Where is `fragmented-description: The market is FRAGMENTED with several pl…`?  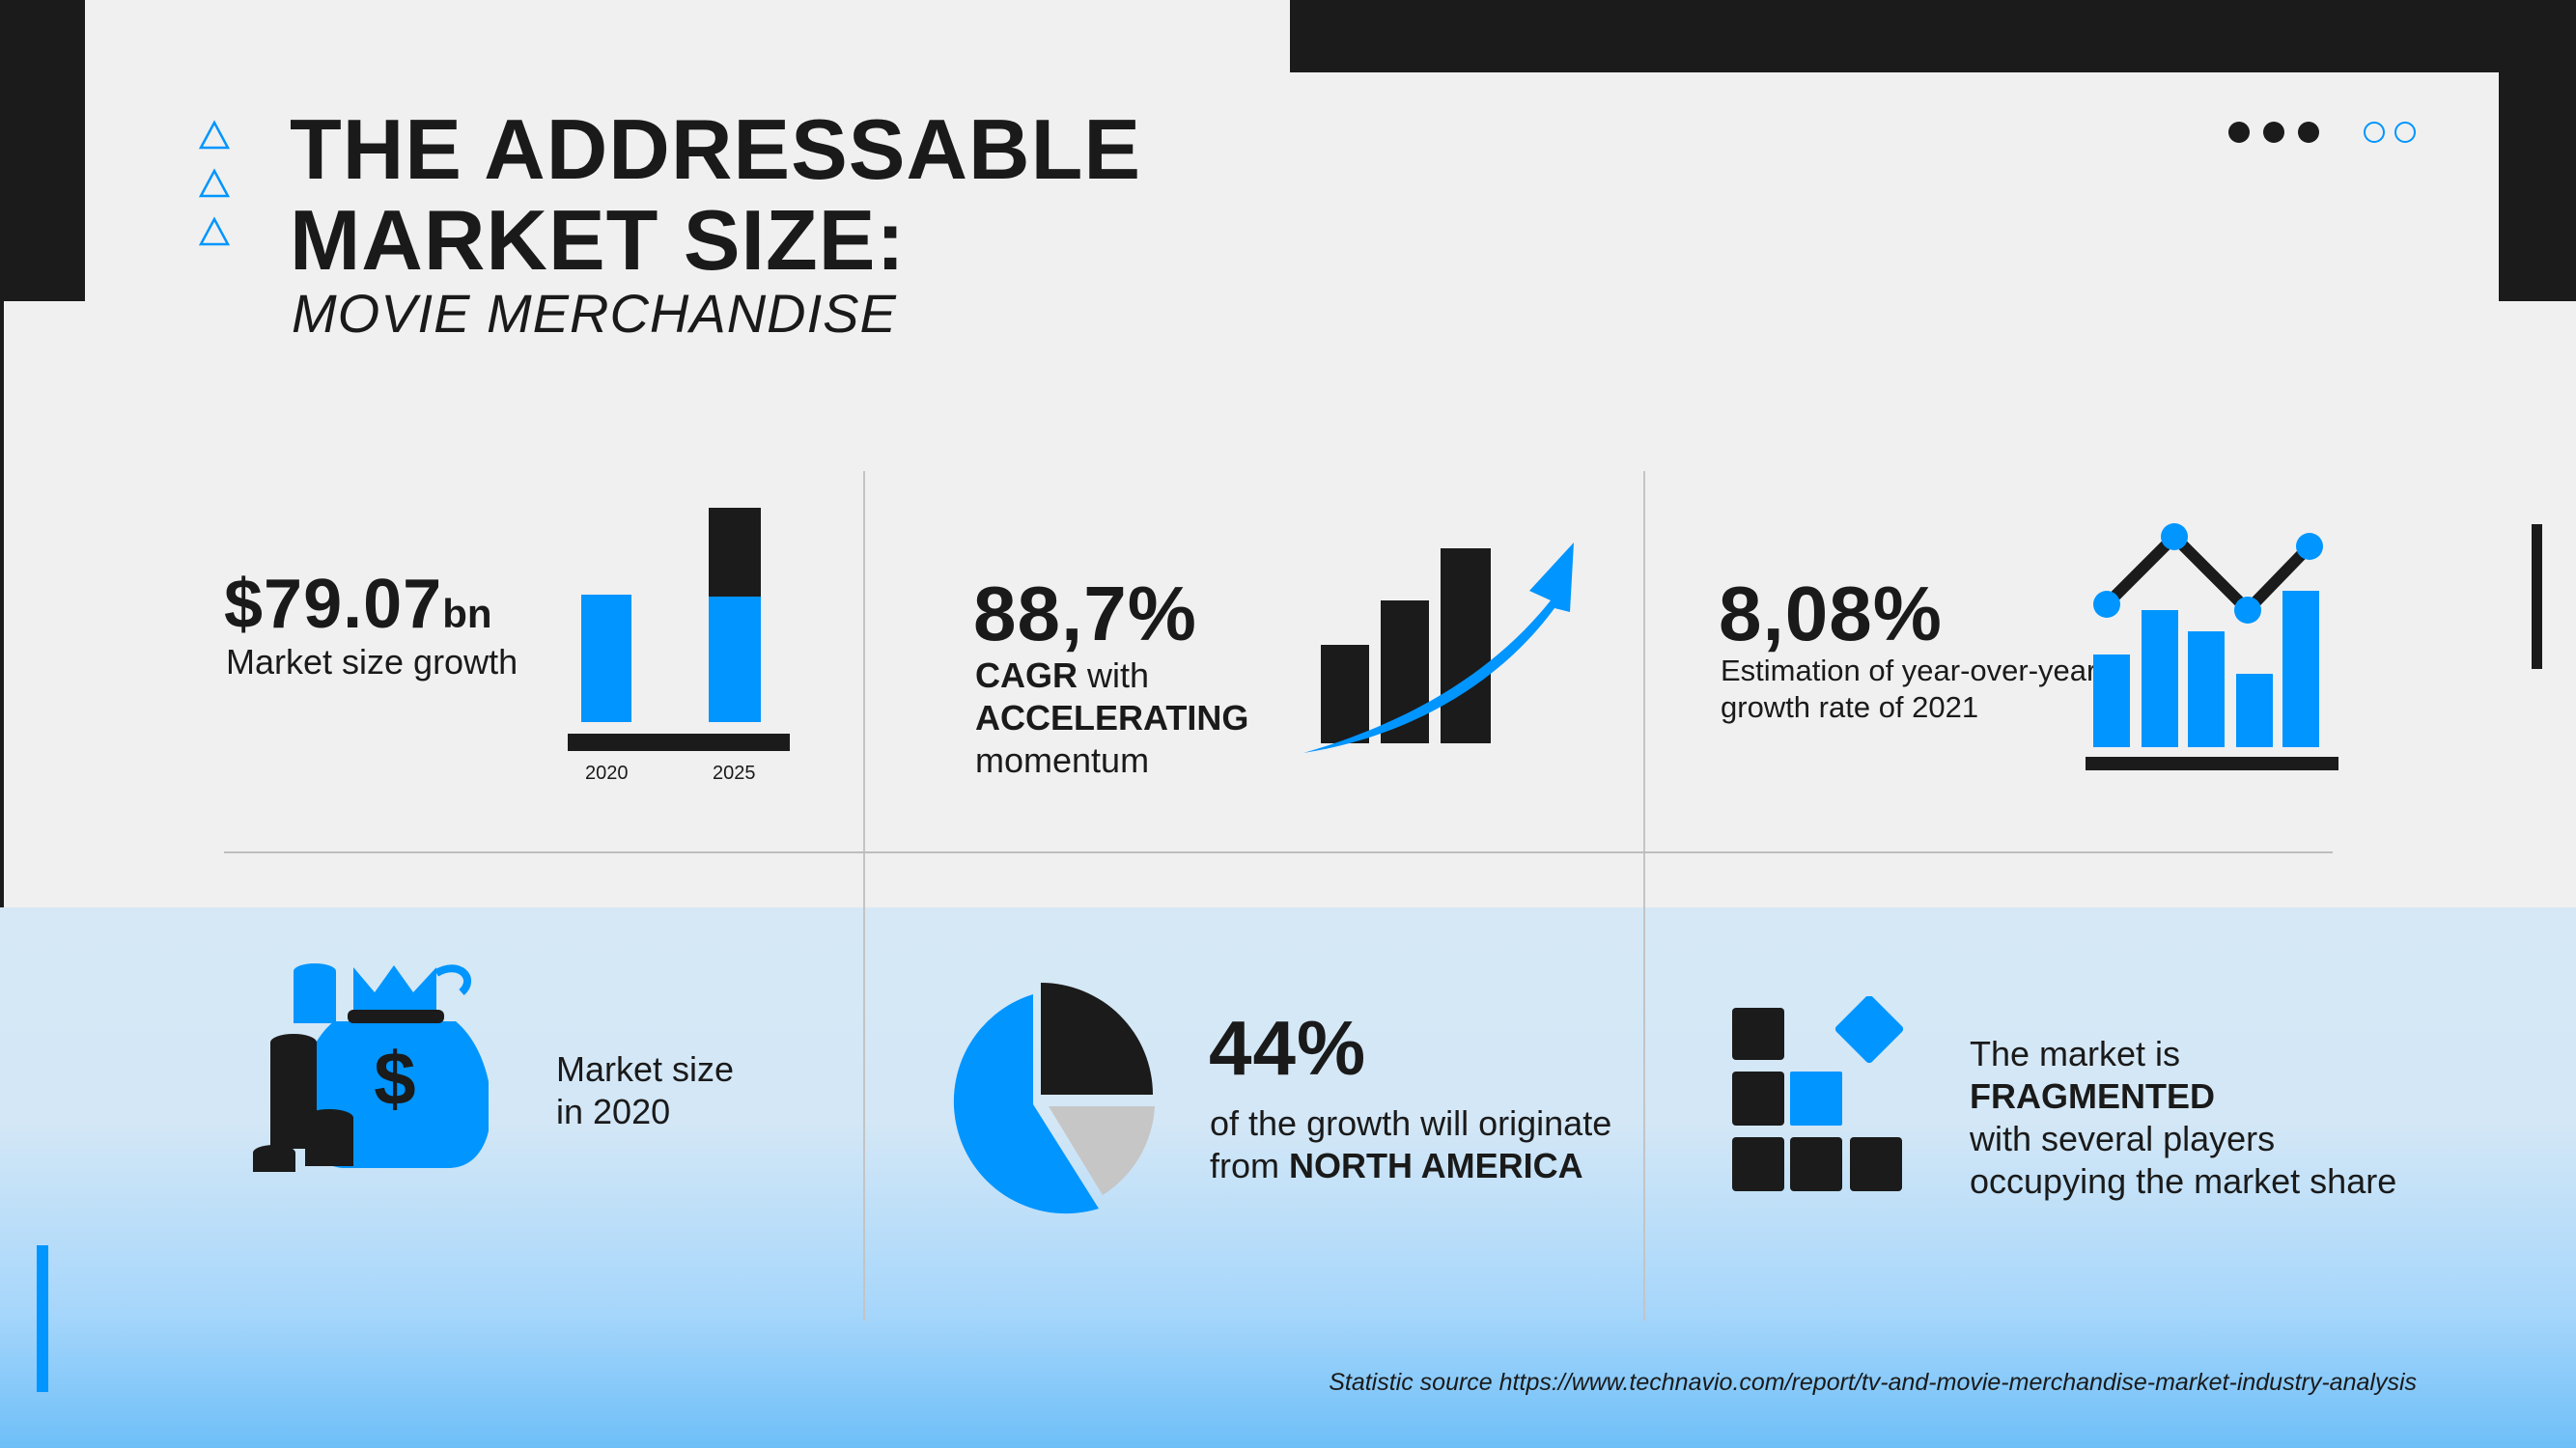 fragmented-description: The market is FRAGMENTED with several pl… is located at coordinates (2184, 1118).